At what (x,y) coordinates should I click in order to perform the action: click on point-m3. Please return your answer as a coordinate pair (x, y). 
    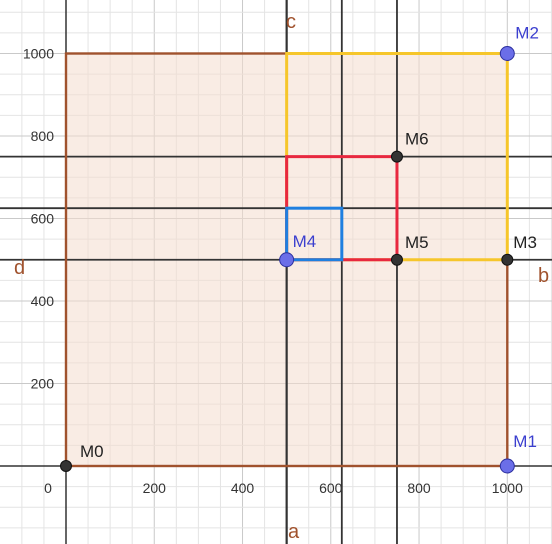
    Looking at the image, I should click on (507, 259).